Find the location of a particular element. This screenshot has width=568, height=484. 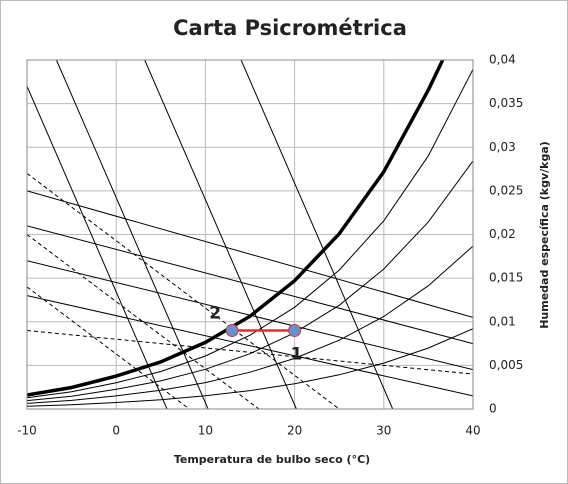

x-tick-label: 0 is located at coordinates (116, 431).